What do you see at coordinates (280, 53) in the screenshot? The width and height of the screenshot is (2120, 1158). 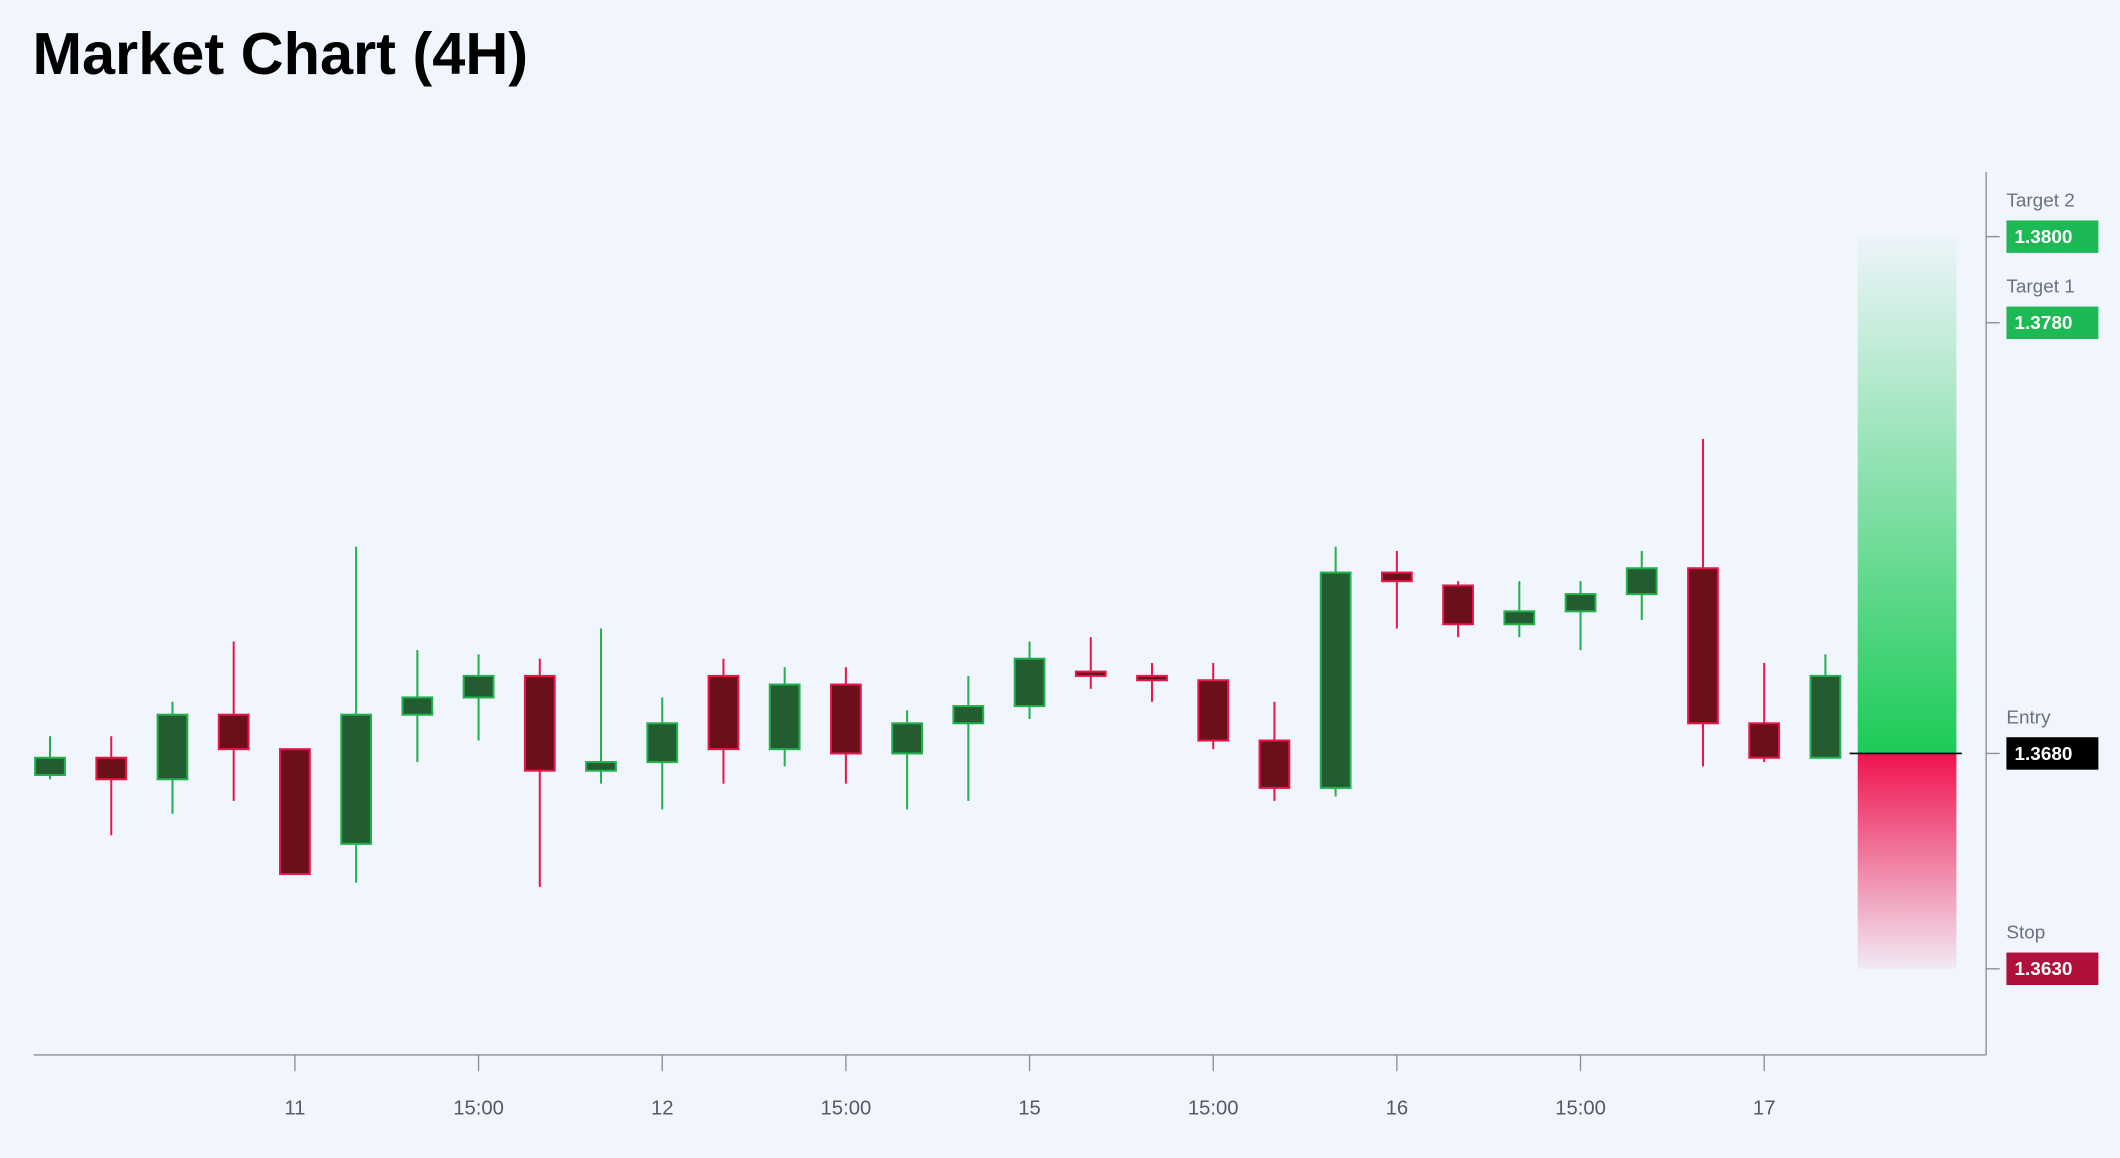 I see `chart-title: Market Chart (4H)` at bounding box center [280, 53].